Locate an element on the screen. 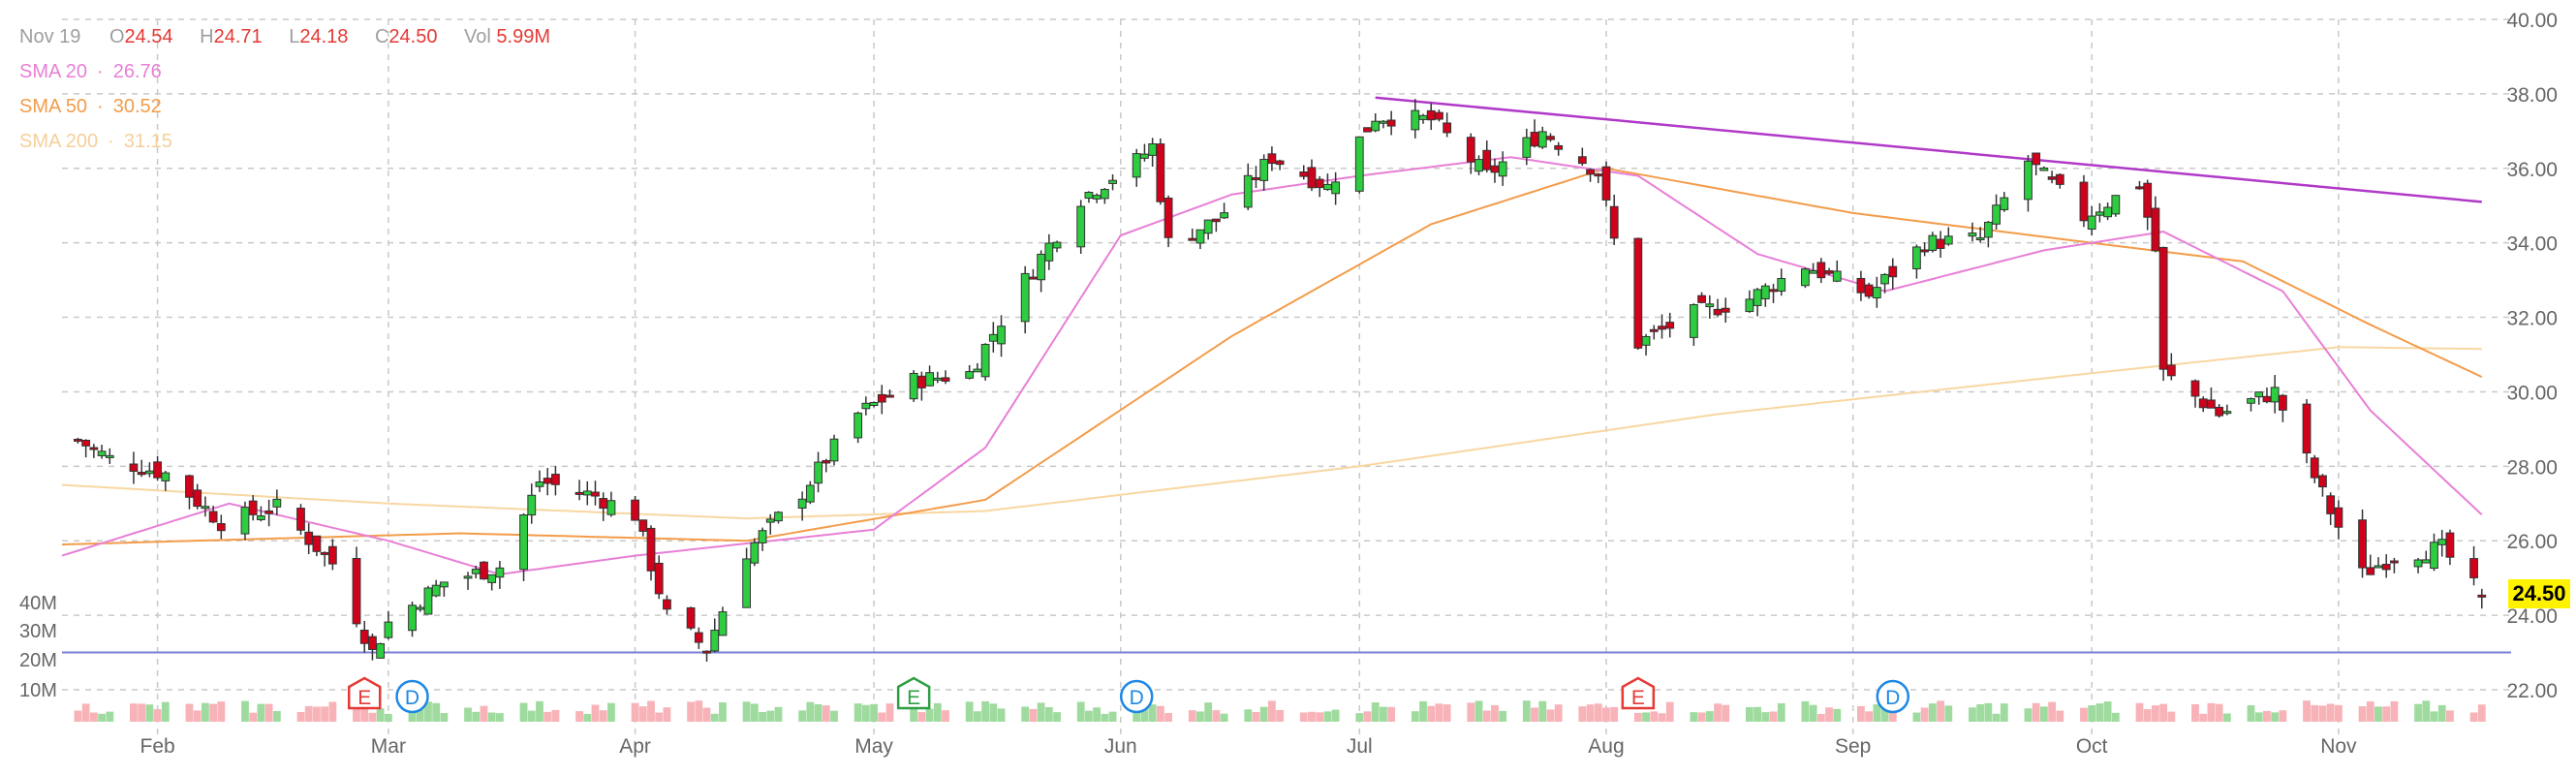 Image resolution: width=2576 pixels, height=775 pixels. close-value: 24.50 is located at coordinates (413, 36).